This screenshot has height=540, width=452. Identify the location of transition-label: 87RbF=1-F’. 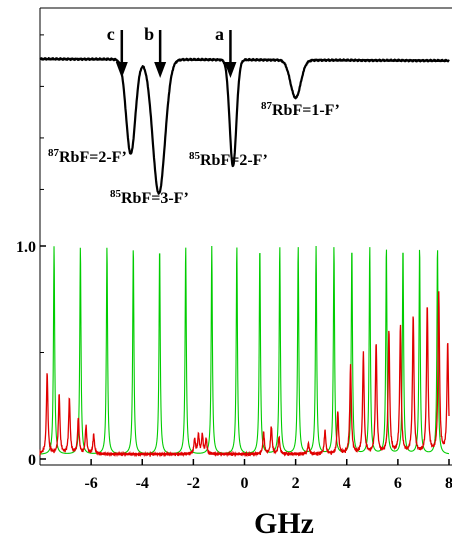
(300, 109).